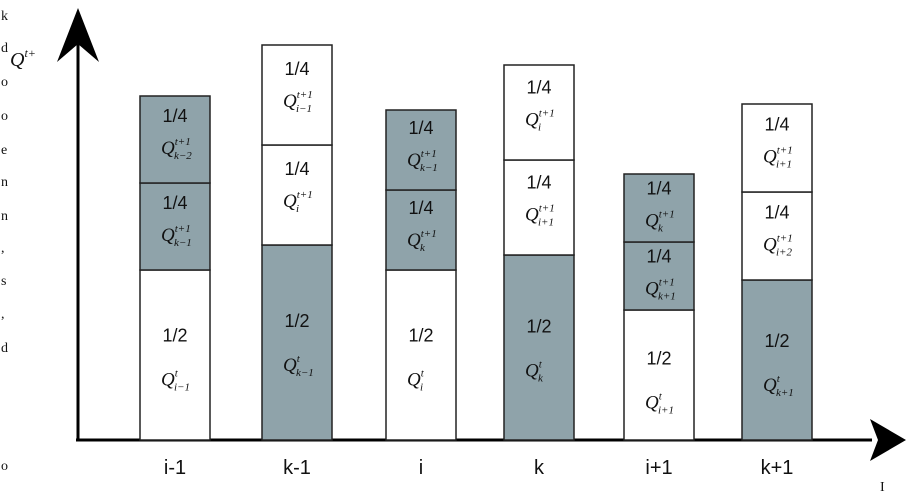 The width and height of the screenshot is (908, 494). I want to click on bar-2-block-2: 1/4 Qt+1 k−1, so click(421, 150).